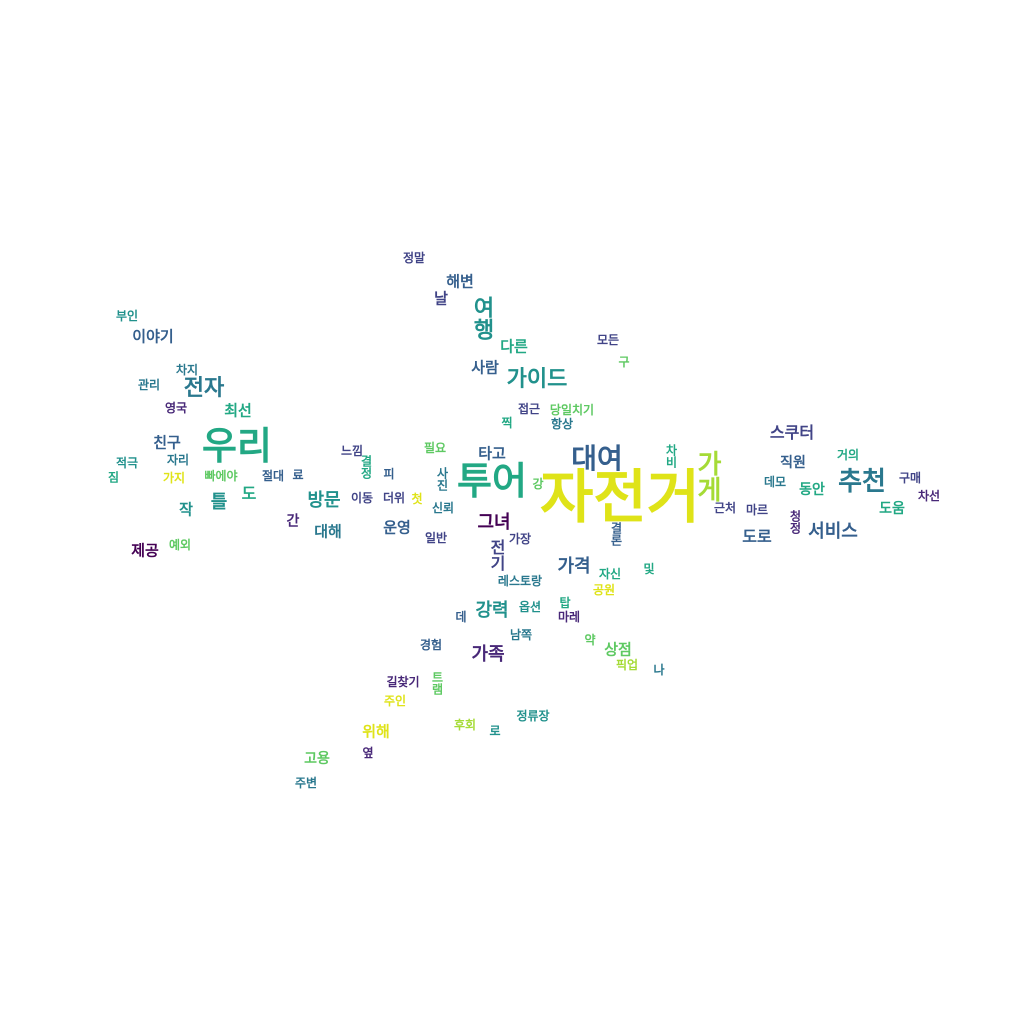 The image size is (1024, 1024). Describe the element at coordinates (298, 475) in the screenshot. I see `cloud-word: 료` at that location.